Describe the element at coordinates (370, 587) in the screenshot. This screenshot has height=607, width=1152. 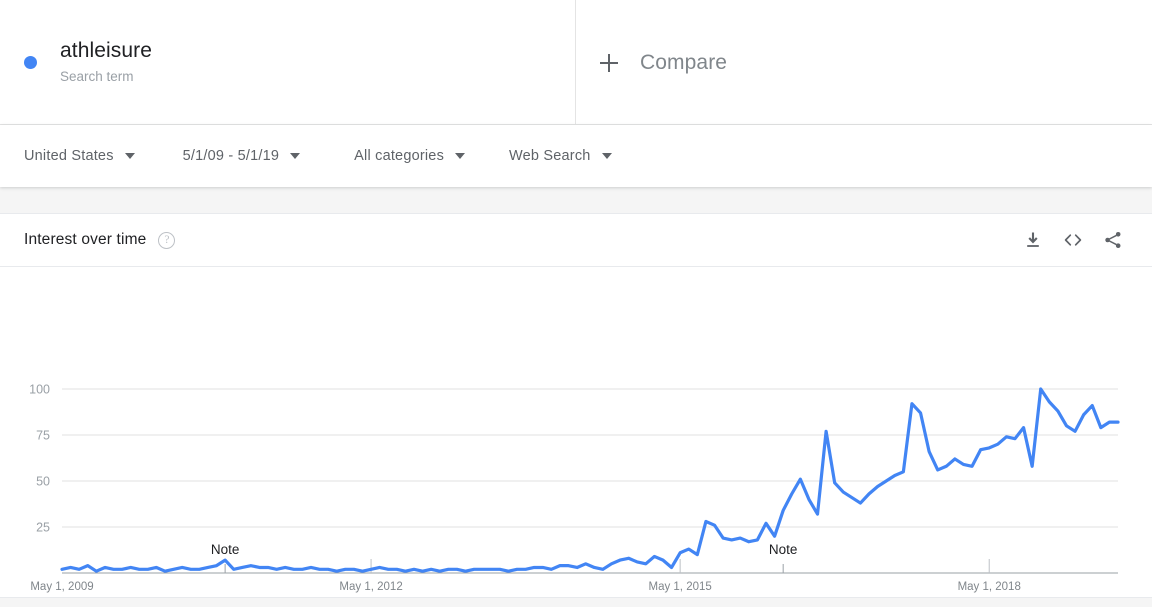
I see `x-axis-tick: May 1, 2012` at that location.